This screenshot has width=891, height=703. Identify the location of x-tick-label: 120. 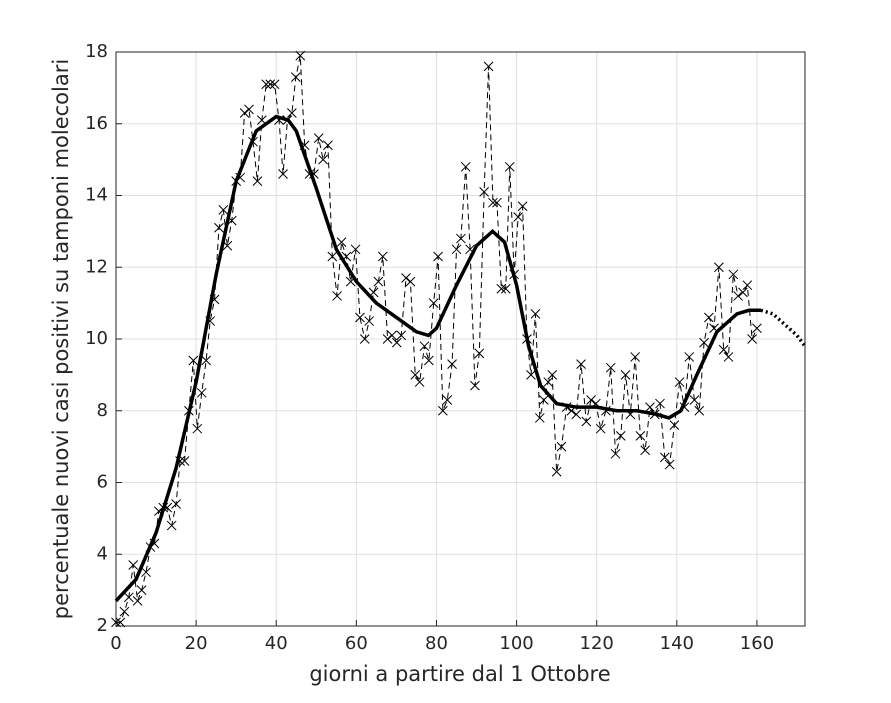
(597, 643).